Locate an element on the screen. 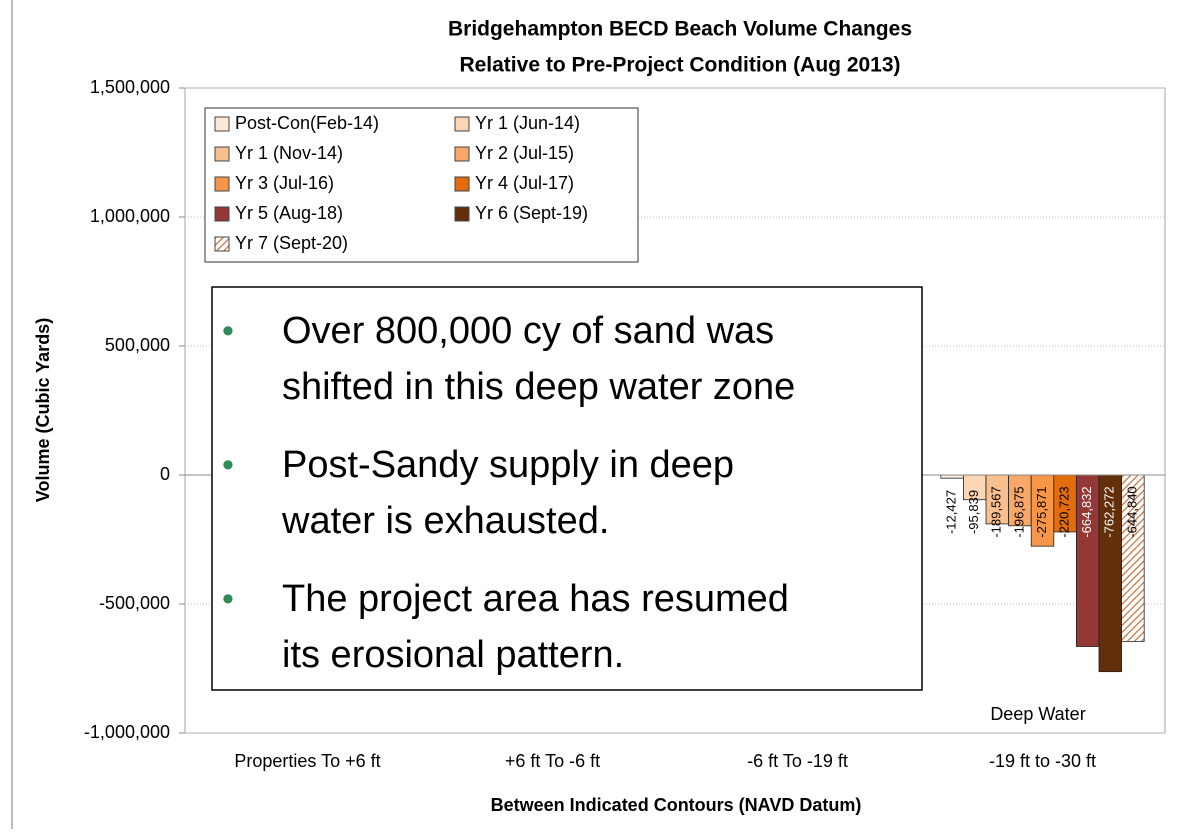 The width and height of the screenshot is (1195, 834). y-tick-label: 500,000 is located at coordinates (137, 345).